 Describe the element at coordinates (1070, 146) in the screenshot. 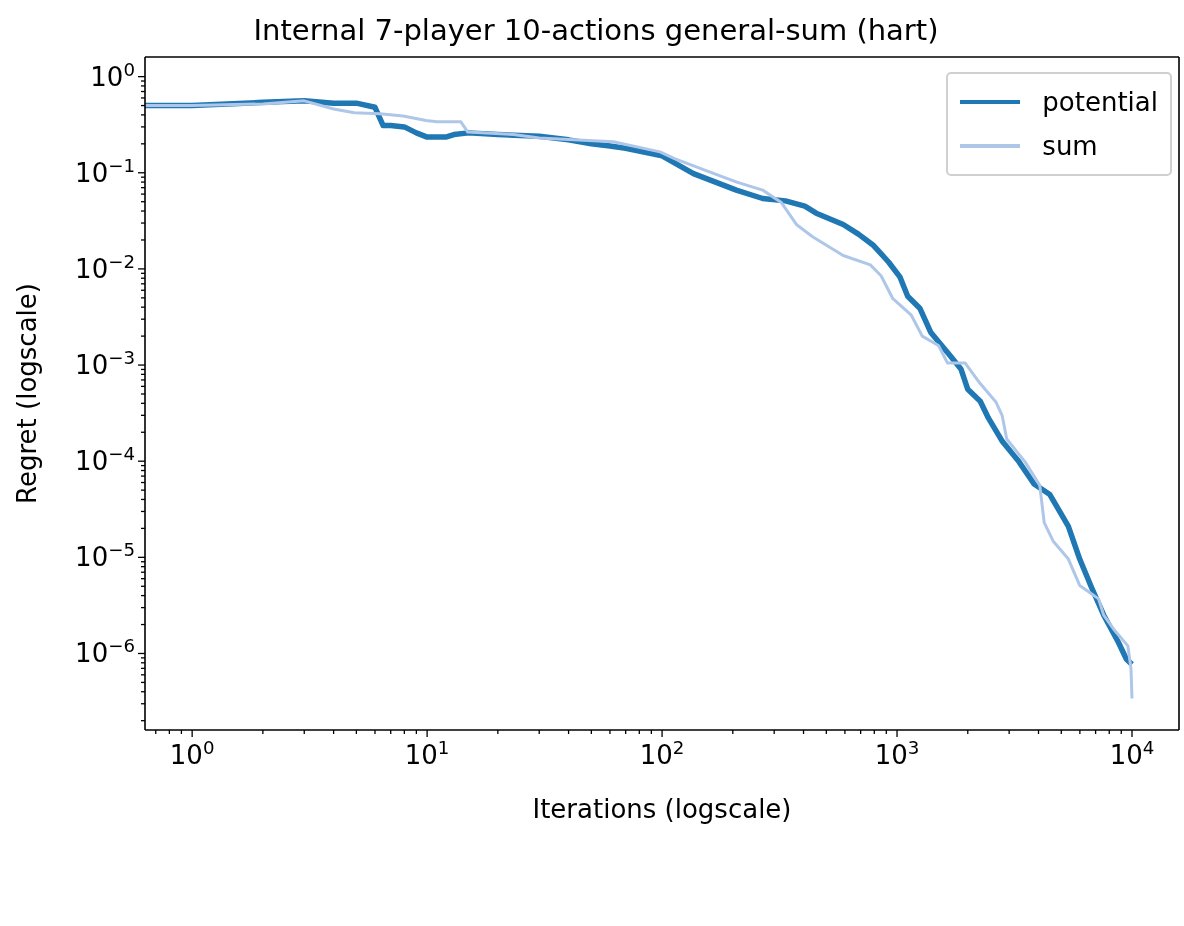

I see `legend-label: sum` at that location.